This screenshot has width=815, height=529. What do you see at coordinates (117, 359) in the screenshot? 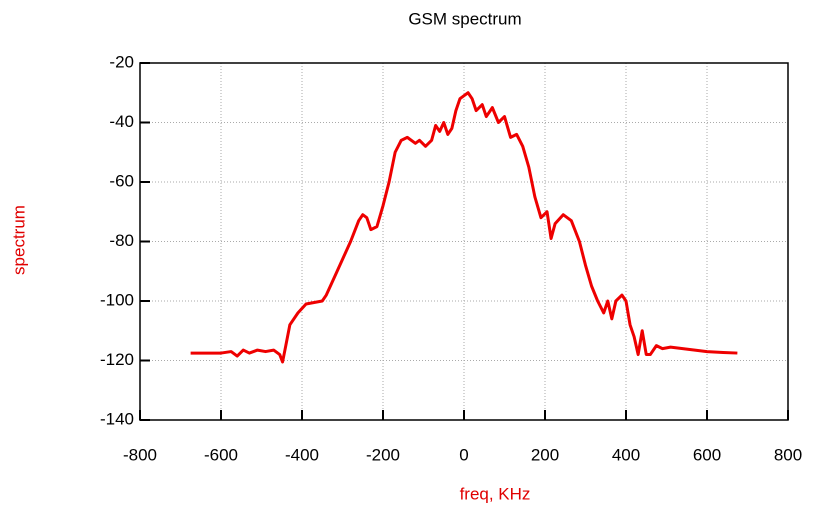
I see `y-tick-label: -120` at bounding box center [117, 359].